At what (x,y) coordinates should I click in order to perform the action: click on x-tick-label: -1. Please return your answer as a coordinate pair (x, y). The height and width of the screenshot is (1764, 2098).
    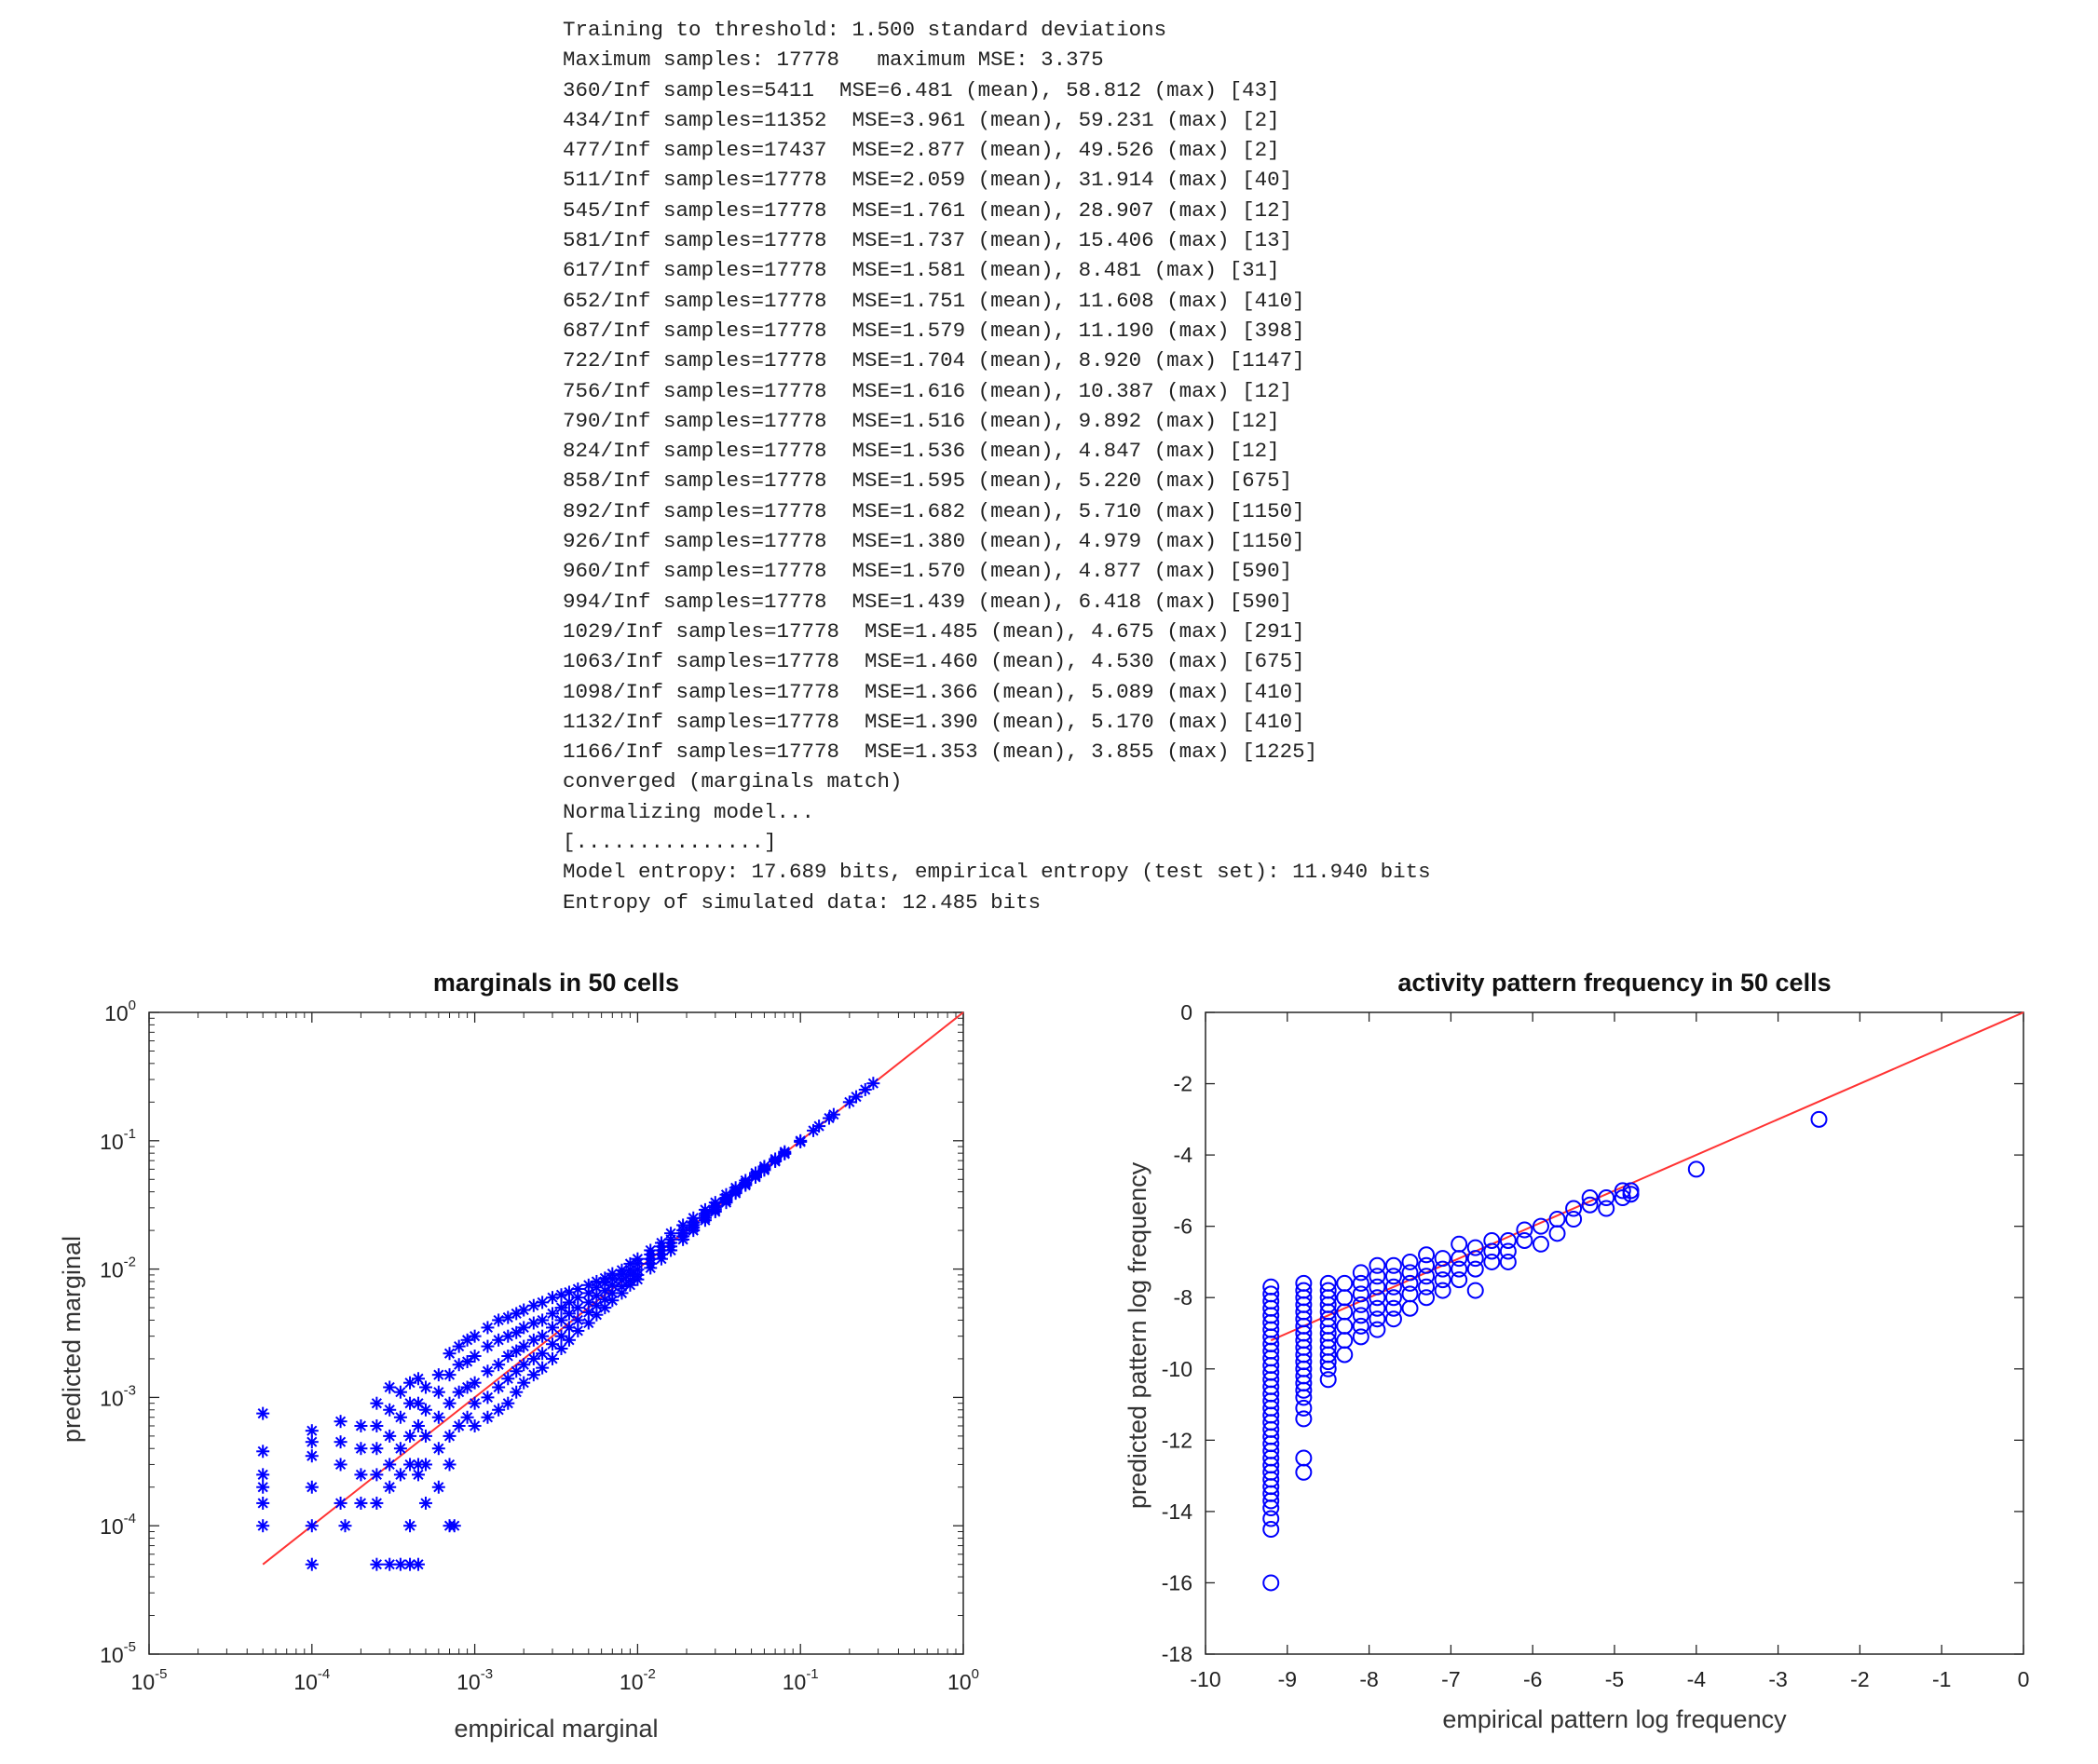
    Looking at the image, I should click on (1942, 1679).